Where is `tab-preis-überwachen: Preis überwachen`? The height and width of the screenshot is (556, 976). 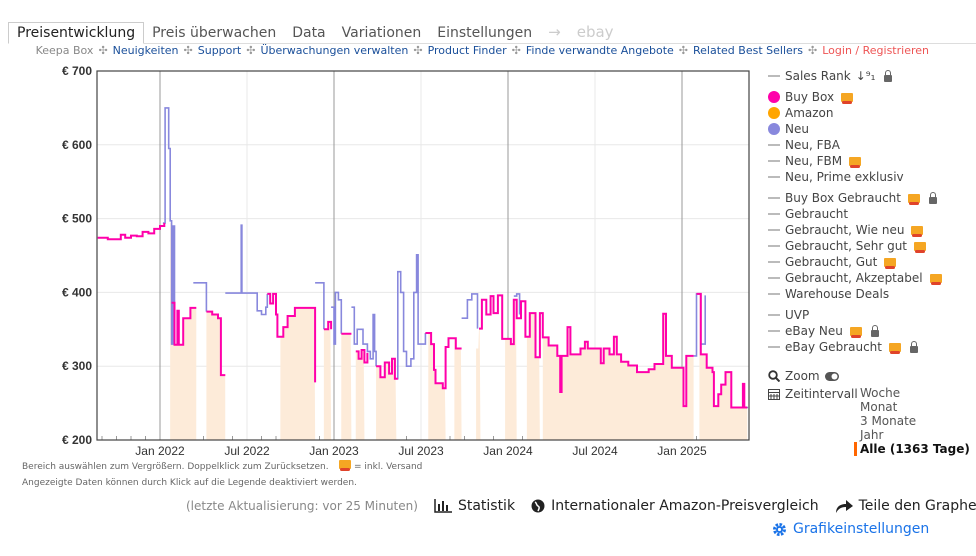
tab-preis-überwachen: Preis überwachen is located at coordinates (214, 33).